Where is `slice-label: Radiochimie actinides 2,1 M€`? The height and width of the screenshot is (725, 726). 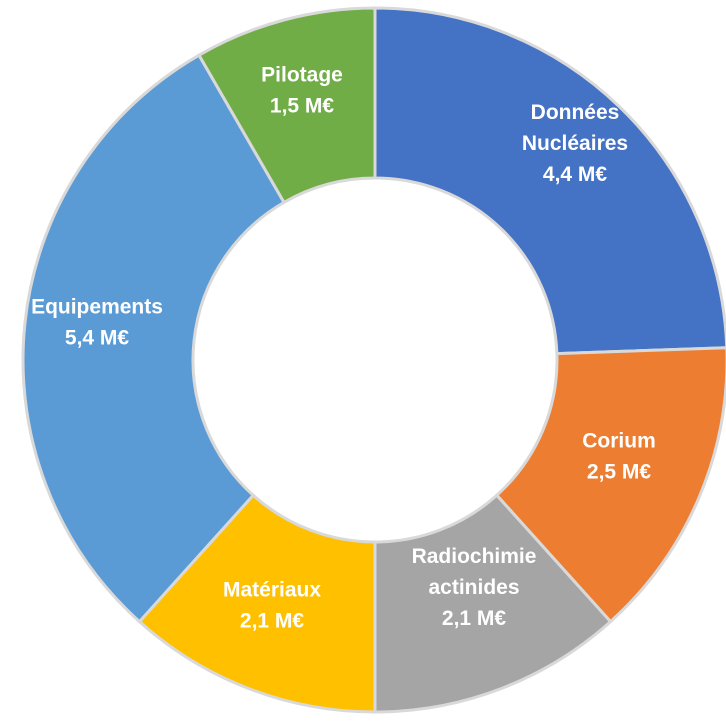
slice-label: Radiochimie actinides 2,1 M€ is located at coordinates (474, 587).